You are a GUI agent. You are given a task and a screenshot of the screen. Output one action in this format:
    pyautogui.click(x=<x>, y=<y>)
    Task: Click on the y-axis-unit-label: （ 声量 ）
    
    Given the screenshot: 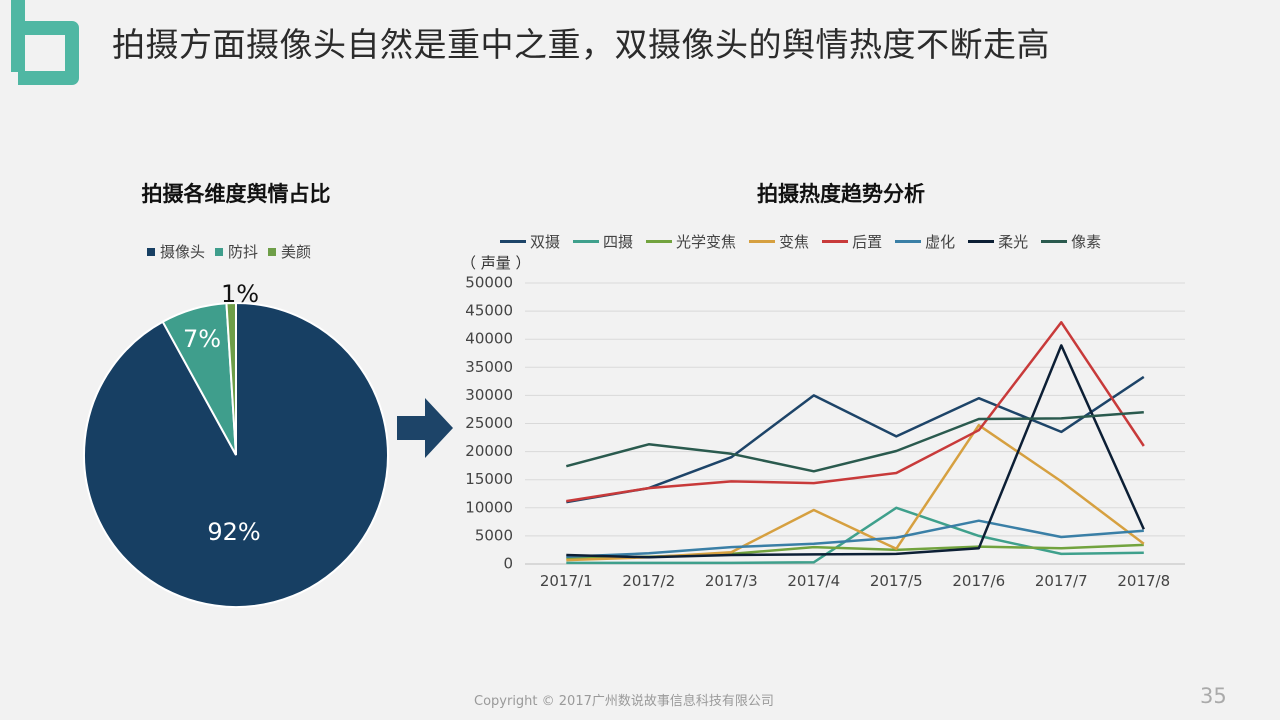 What is the action you would take?
    pyautogui.click(x=496, y=263)
    